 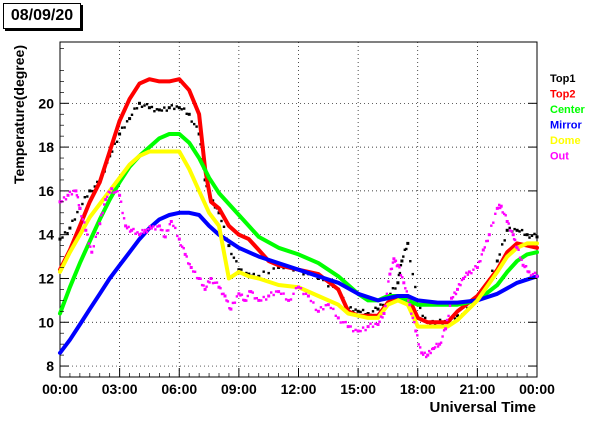 What do you see at coordinates (50, 366) in the screenshot?
I see `y-tick-label: 8` at bounding box center [50, 366].